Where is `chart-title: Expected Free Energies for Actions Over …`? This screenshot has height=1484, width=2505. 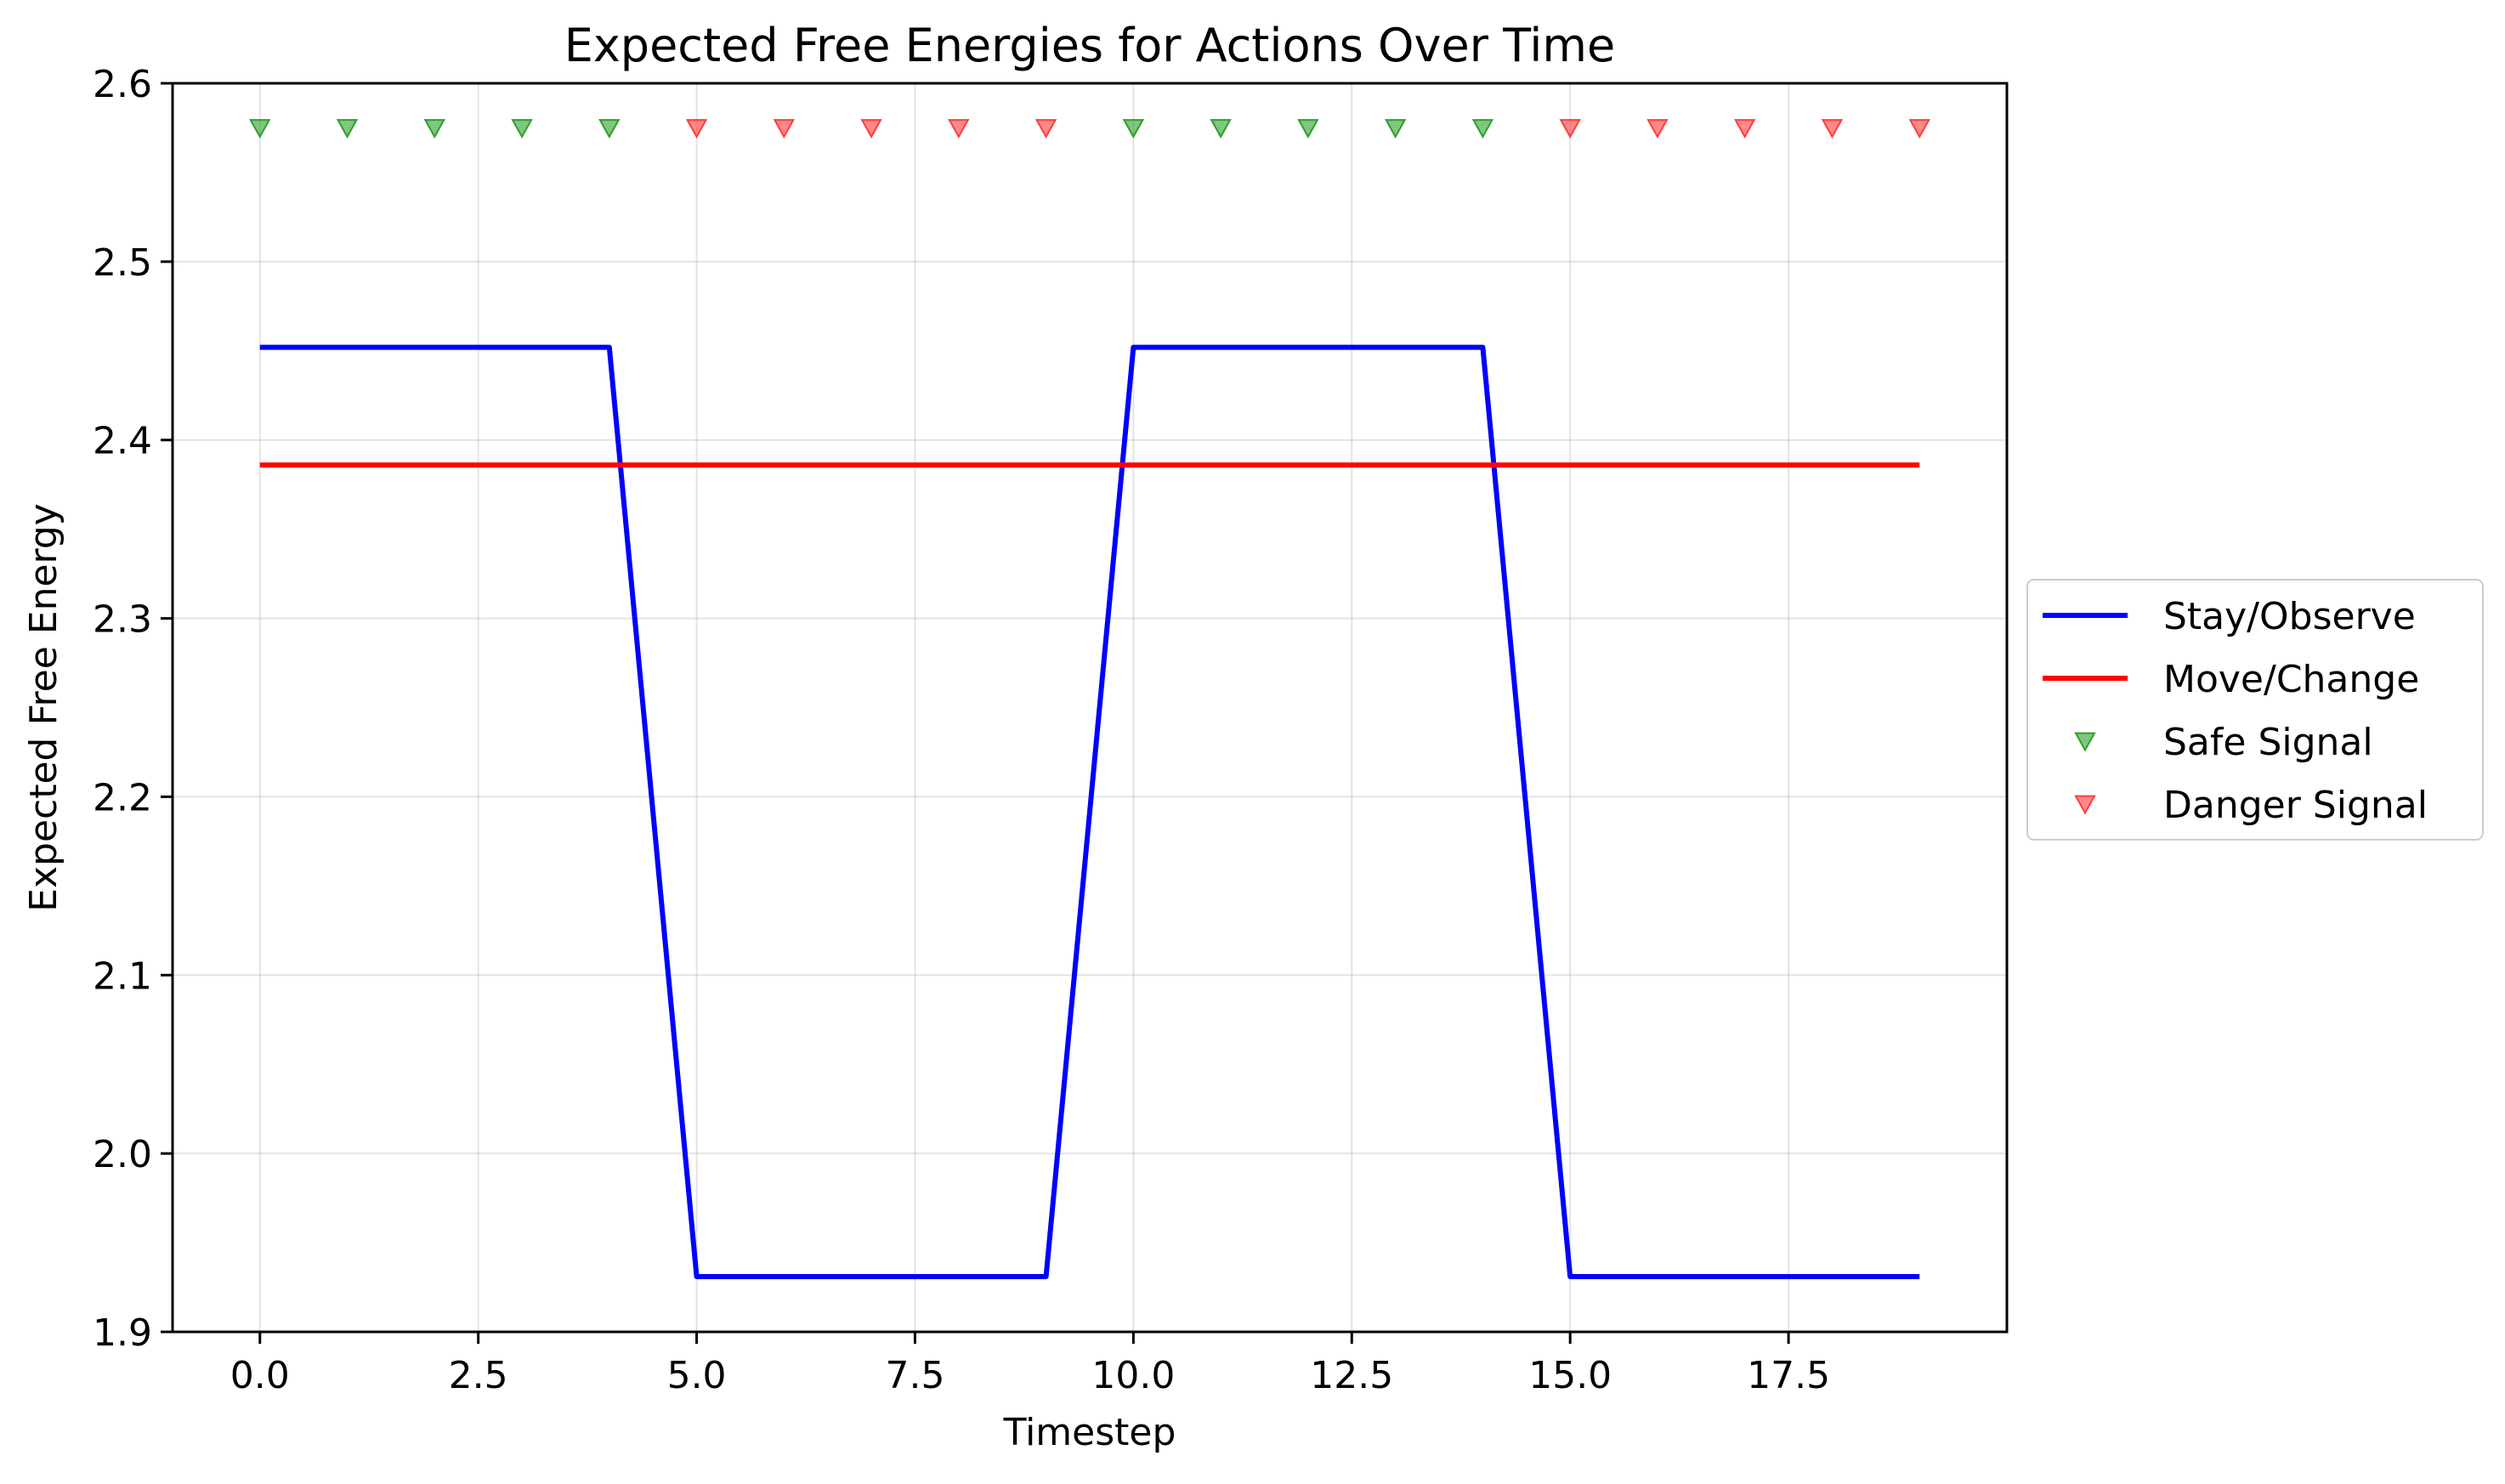 chart-title: Expected Free Energies for Actions Over … is located at coordinates (1090, 45).